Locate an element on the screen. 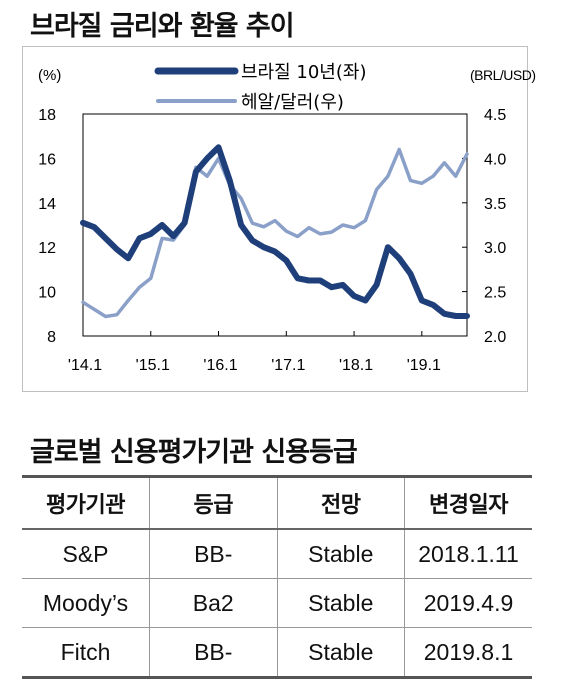 The image size is (585, 690). agency-cell: Moody’s is located at coordinates (85, 602).